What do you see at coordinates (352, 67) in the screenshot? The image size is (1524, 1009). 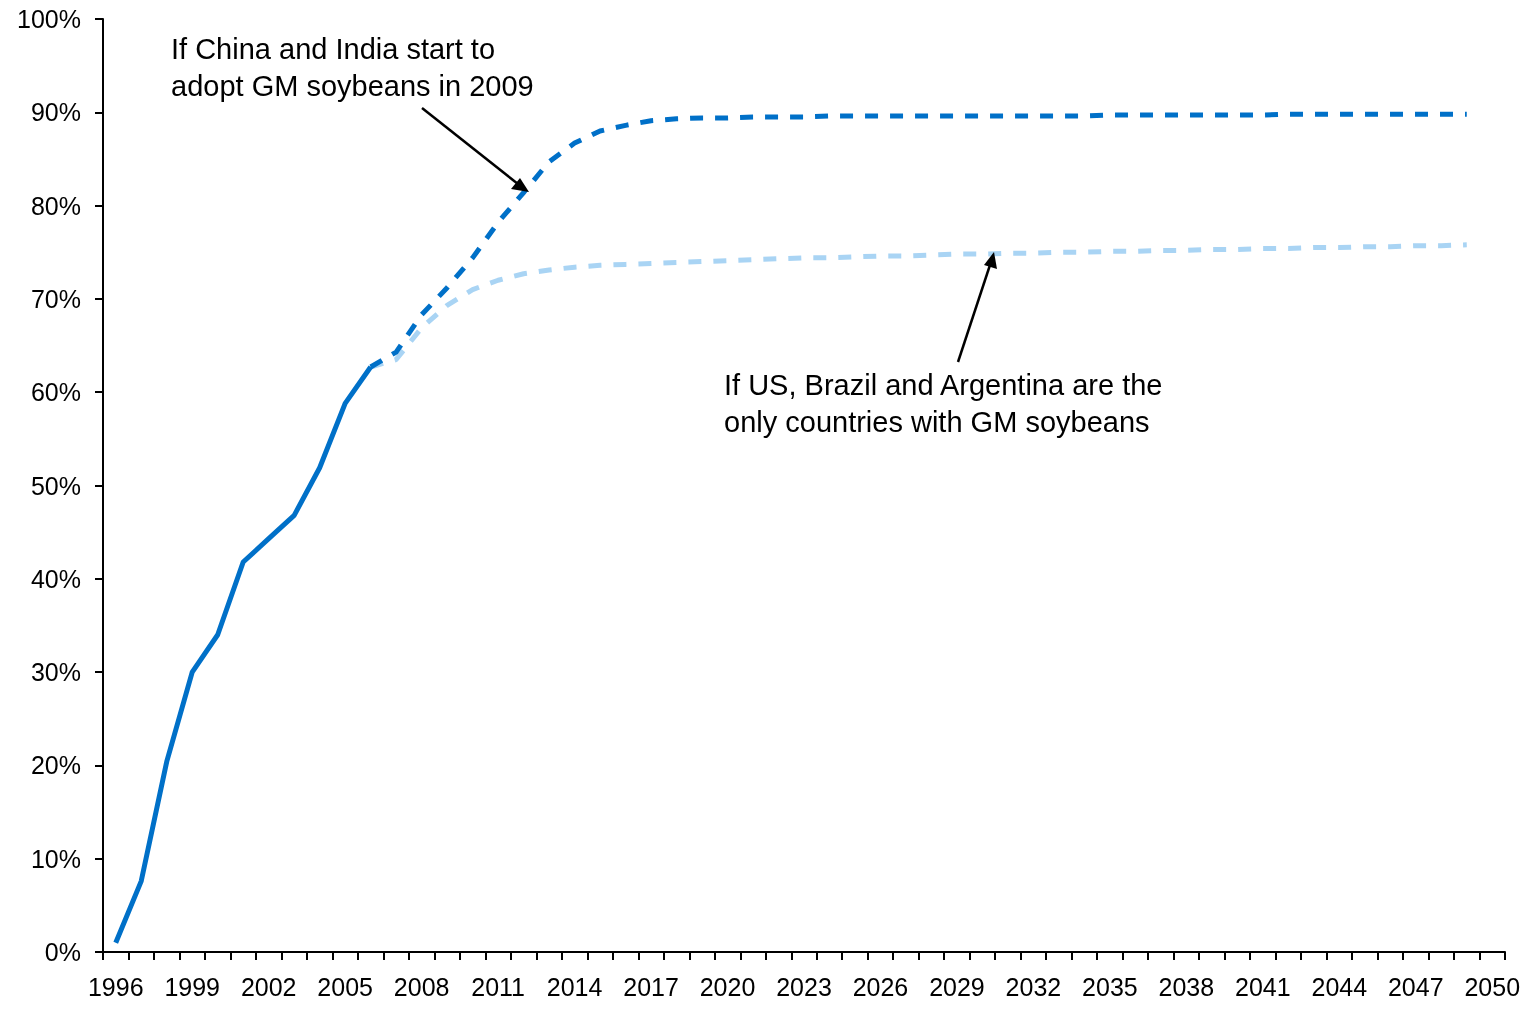 I see `annotation: If China and India start to adopt GM soybeans in 2009` at bounding box center [352, 67].